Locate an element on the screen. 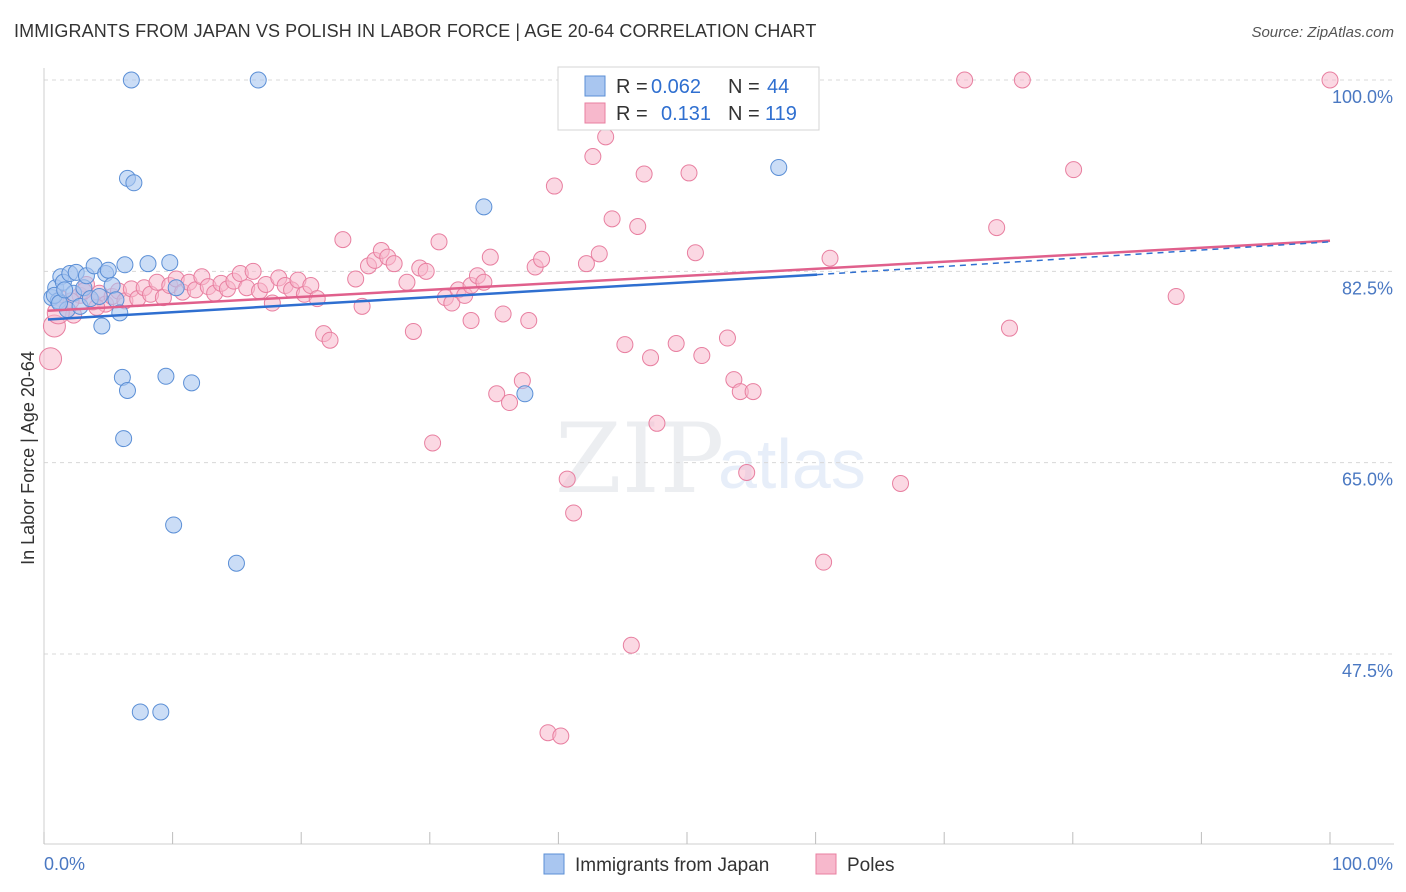 The height and width of the screenshot is (892, 1406). bottom-legend-swatch-japan is located at coordinates (554, 864).